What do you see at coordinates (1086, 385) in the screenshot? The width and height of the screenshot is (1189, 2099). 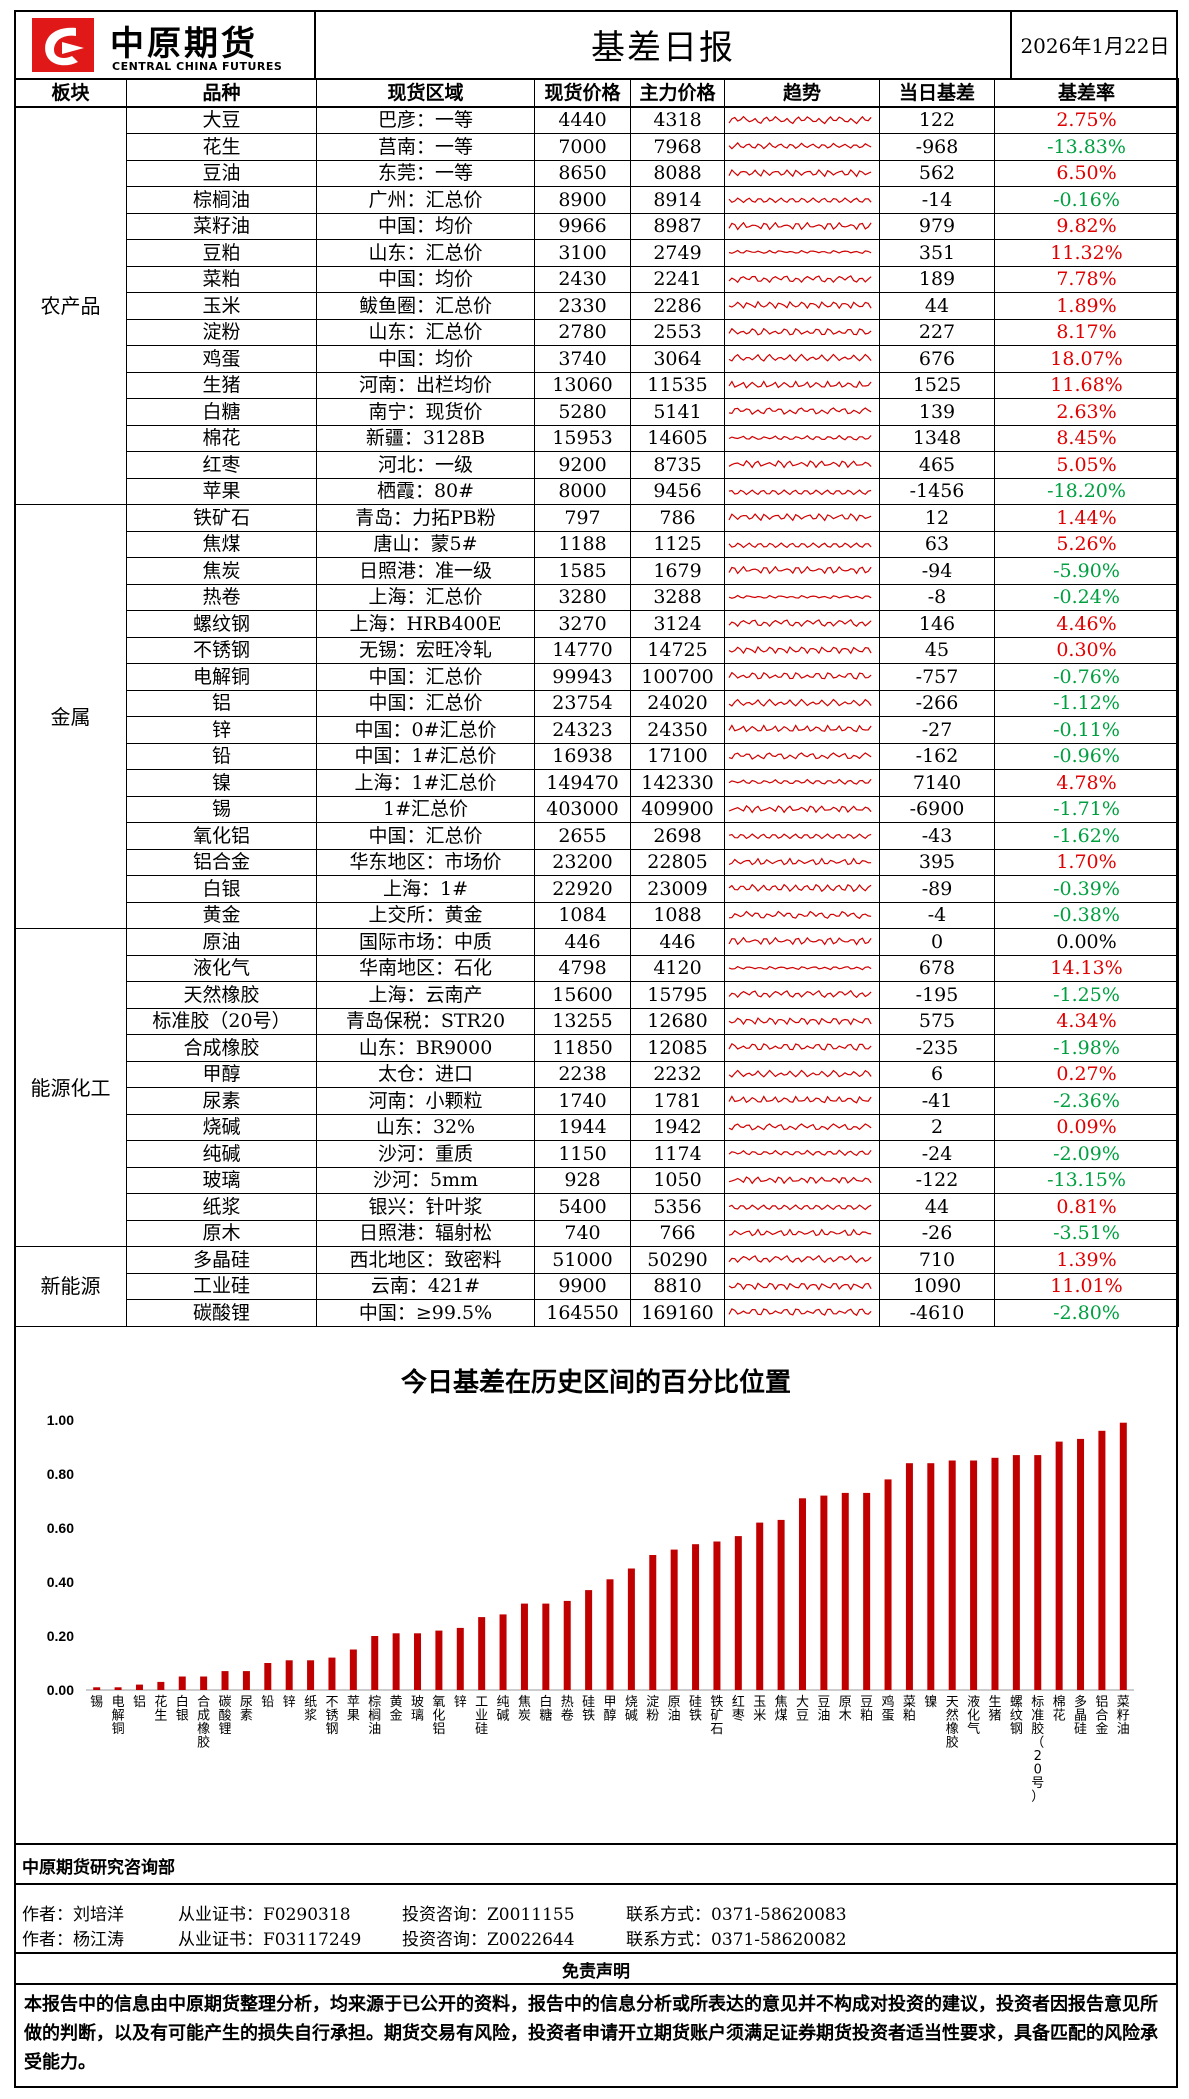 I see `basis-rate-cell: 11.68%` at bounding box center [1086, 385].